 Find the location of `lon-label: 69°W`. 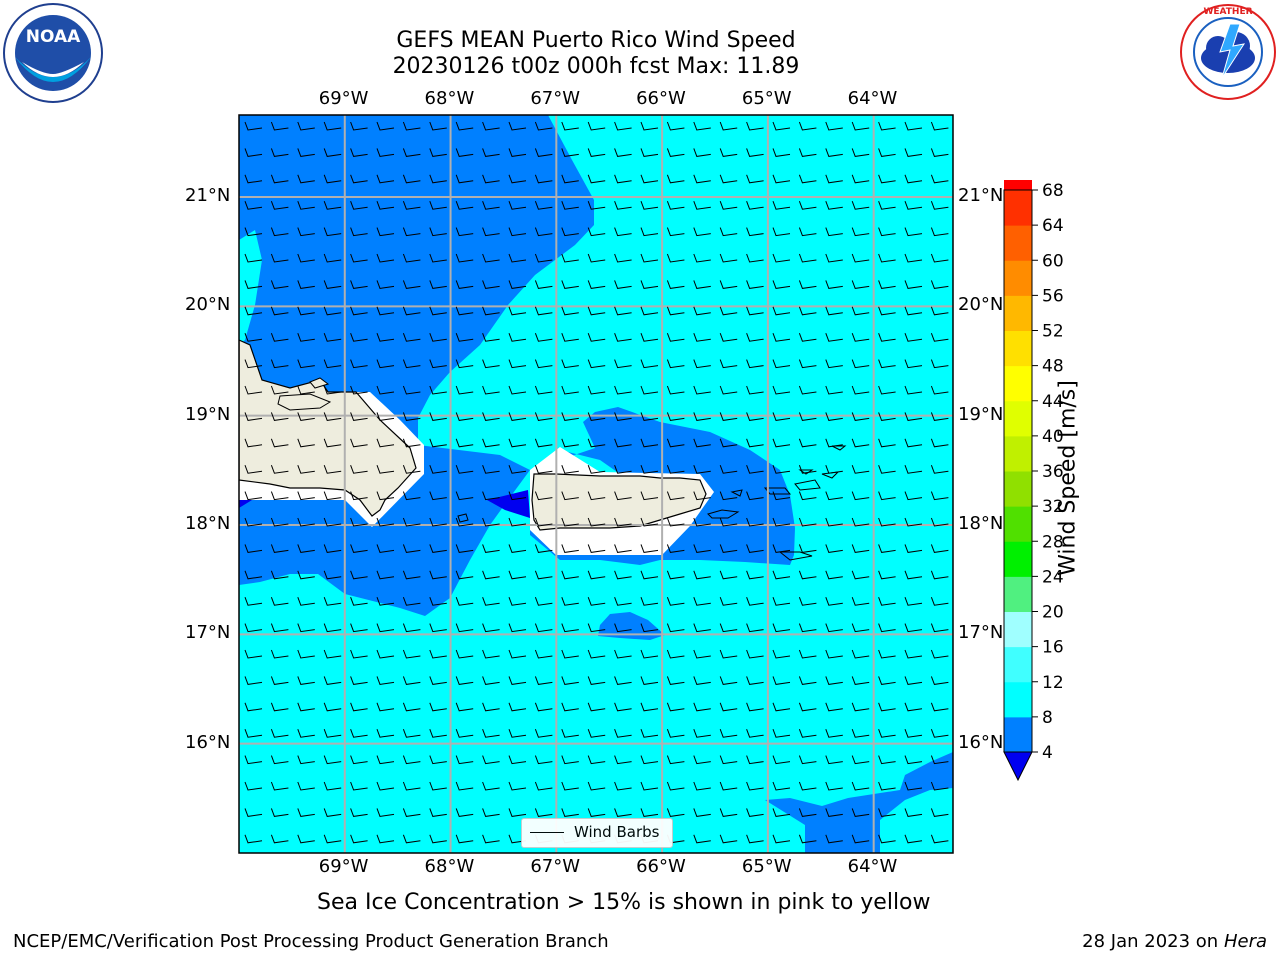

lon-label: 69°W is located at coordinates (343, 866).